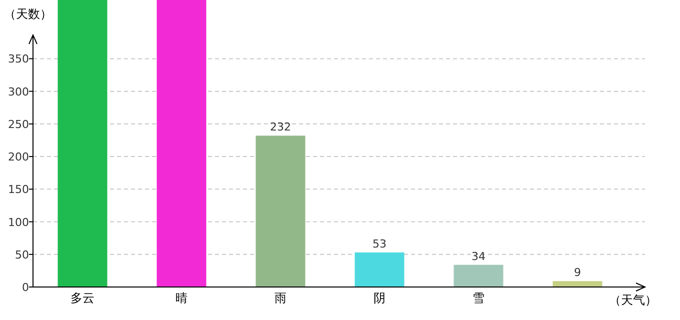  Describe the element at coordinates (18, 124) in the screenshot. I see `y-tick-label: 250` at that location.